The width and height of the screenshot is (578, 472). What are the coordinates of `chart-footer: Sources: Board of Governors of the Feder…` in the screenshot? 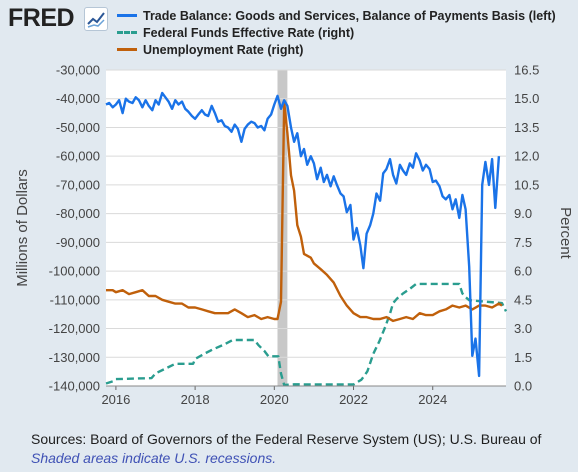 It's located at (286, 449).